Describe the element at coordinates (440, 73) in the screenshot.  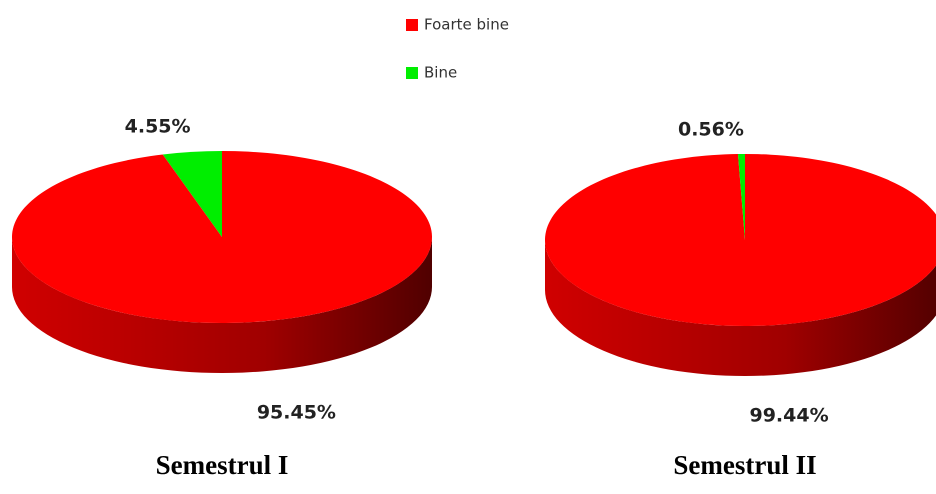
I see `legend-label: Bine` at that location.